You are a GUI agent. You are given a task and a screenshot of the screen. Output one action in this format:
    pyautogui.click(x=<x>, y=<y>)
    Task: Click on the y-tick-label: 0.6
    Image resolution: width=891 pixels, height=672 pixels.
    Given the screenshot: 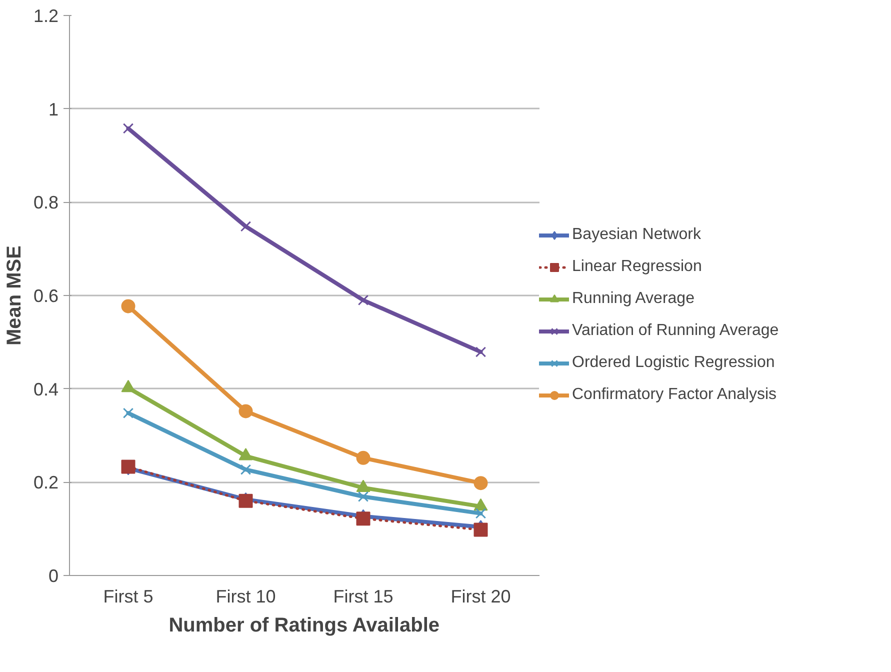 What is the action you would take?
    pyautogui.click(x=46, y=296)
    